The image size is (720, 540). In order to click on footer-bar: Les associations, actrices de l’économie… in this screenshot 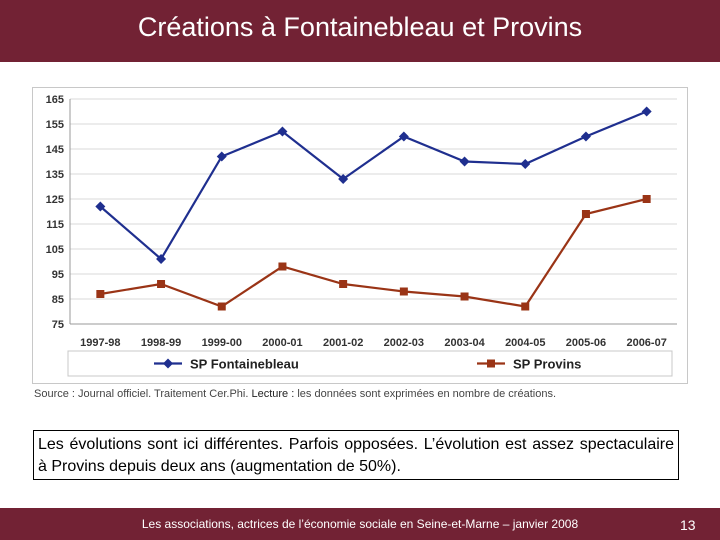, I will do `click(360, 524)`.